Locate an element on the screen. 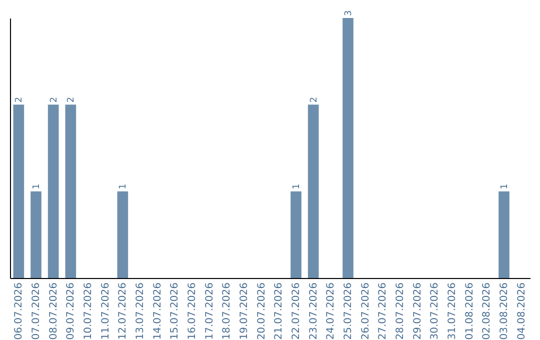 Image resolution: width=540 pixels, height=340 pixels. x-tick-label: 21.07.2026 is located at coordinates (279, 311).